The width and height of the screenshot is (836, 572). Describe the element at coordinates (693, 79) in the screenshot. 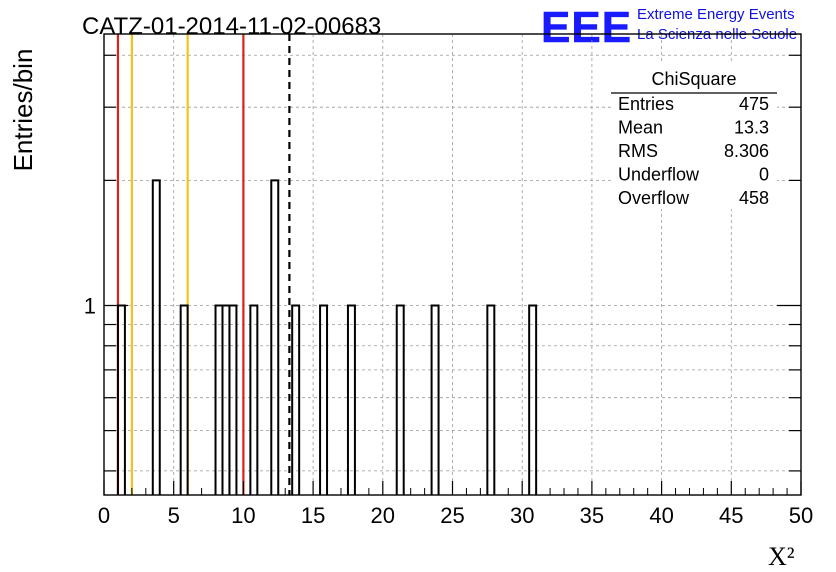

I see `stats-title: ChiSquare` at that location.